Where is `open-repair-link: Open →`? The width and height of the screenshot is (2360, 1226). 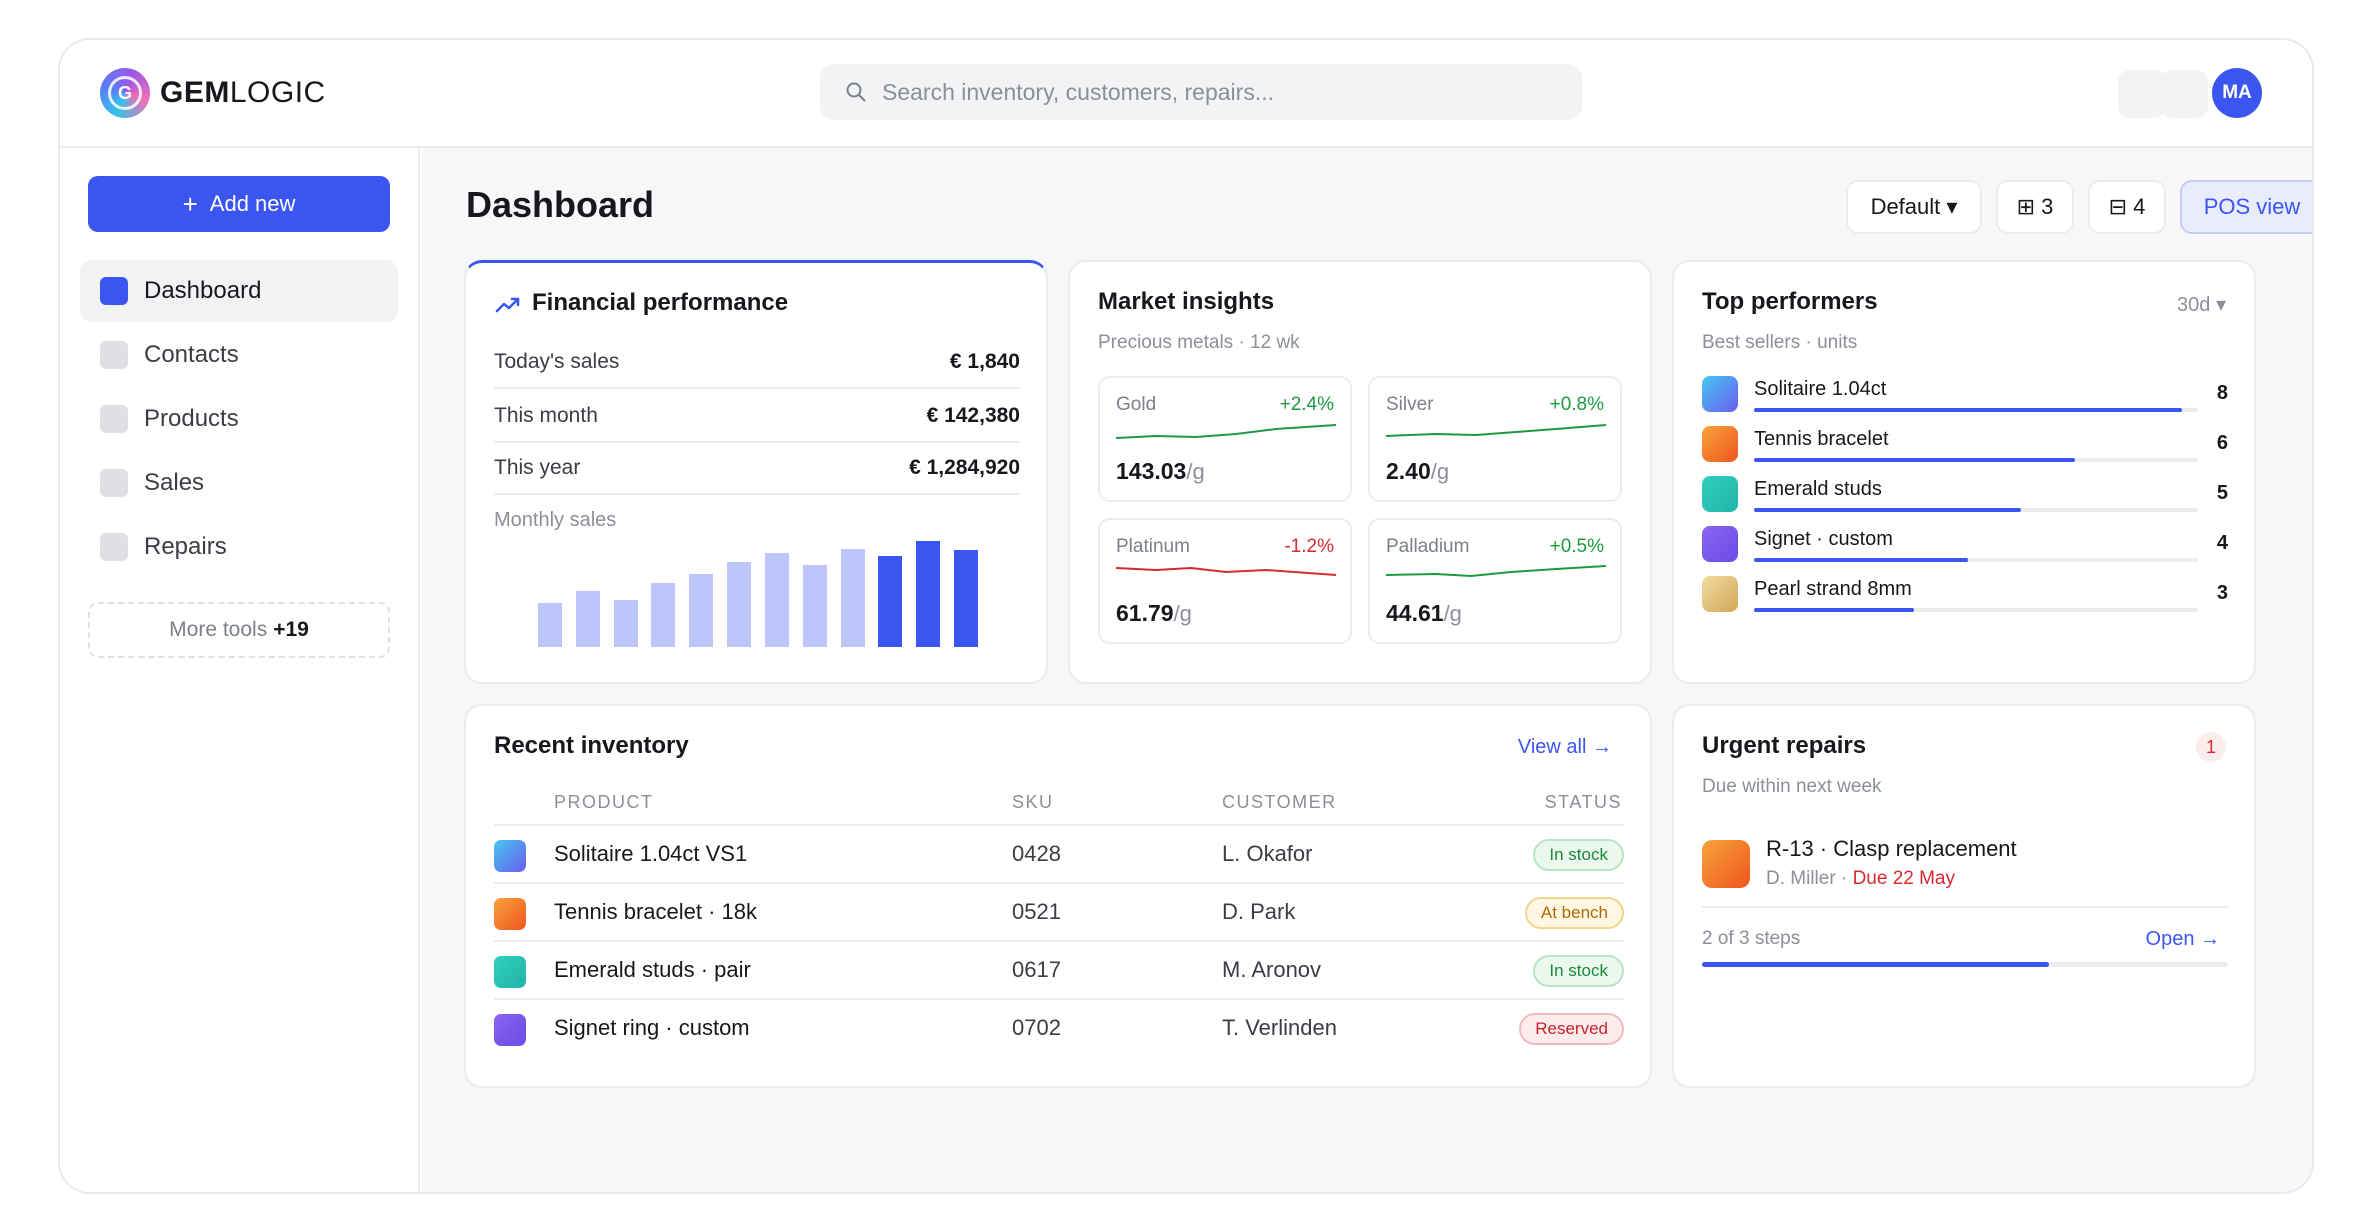
open-repair-link: Open → is located at coordinates (2182, 939).